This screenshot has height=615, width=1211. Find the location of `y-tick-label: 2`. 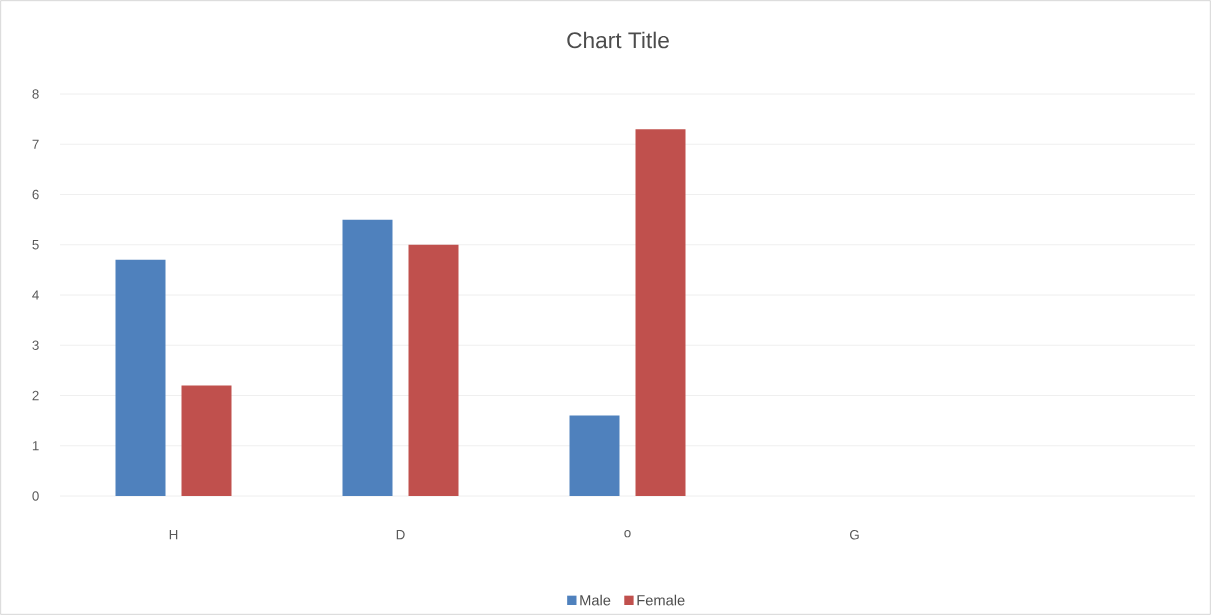

y-tick-label: 2 is located at coordinates (35, 395).